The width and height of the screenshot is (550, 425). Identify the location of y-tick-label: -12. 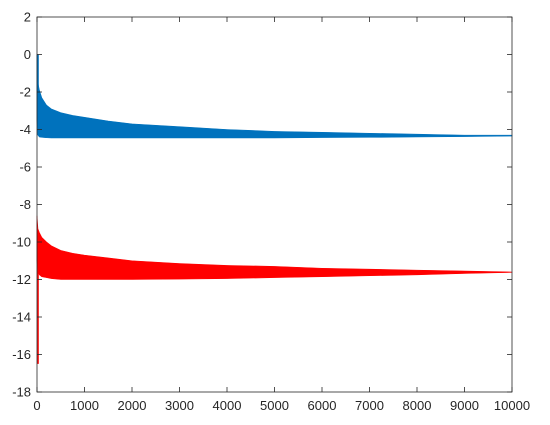
(21, 279).